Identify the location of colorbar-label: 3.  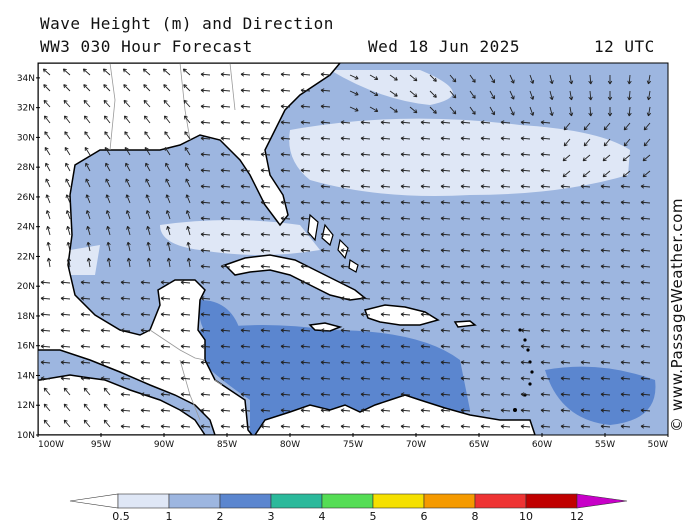
(271, 516).